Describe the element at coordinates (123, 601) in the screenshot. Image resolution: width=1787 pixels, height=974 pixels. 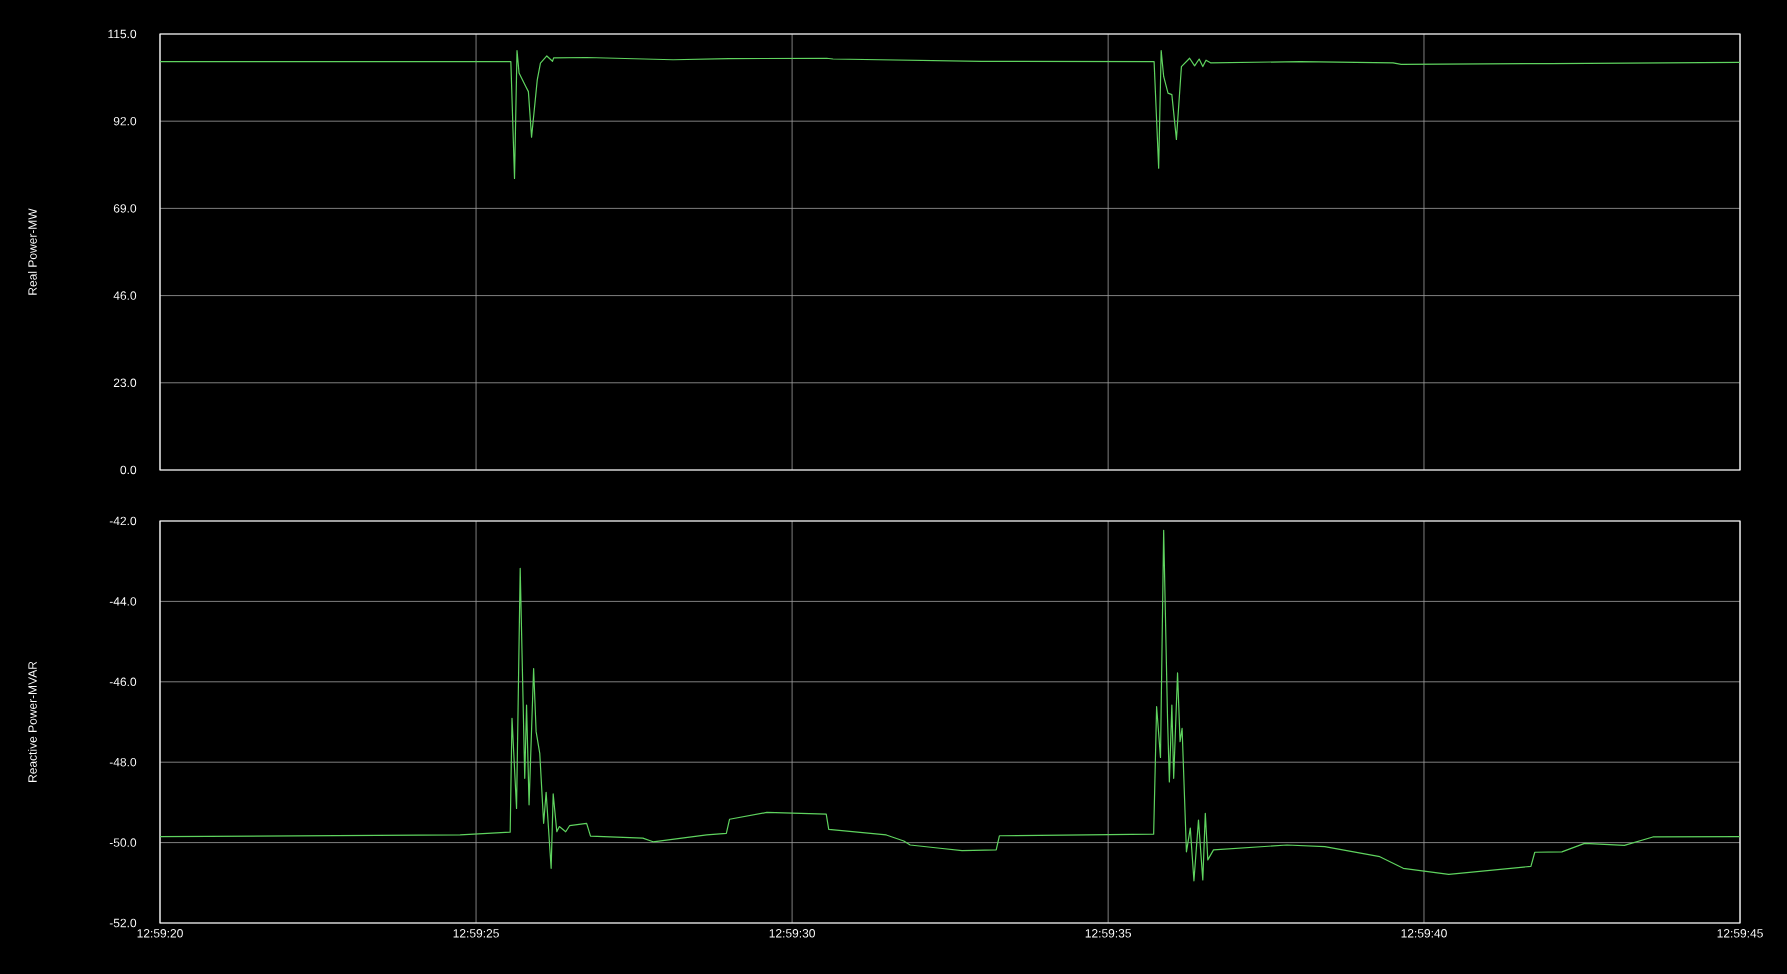
I see `y-tick-label: -44.0` at that location.